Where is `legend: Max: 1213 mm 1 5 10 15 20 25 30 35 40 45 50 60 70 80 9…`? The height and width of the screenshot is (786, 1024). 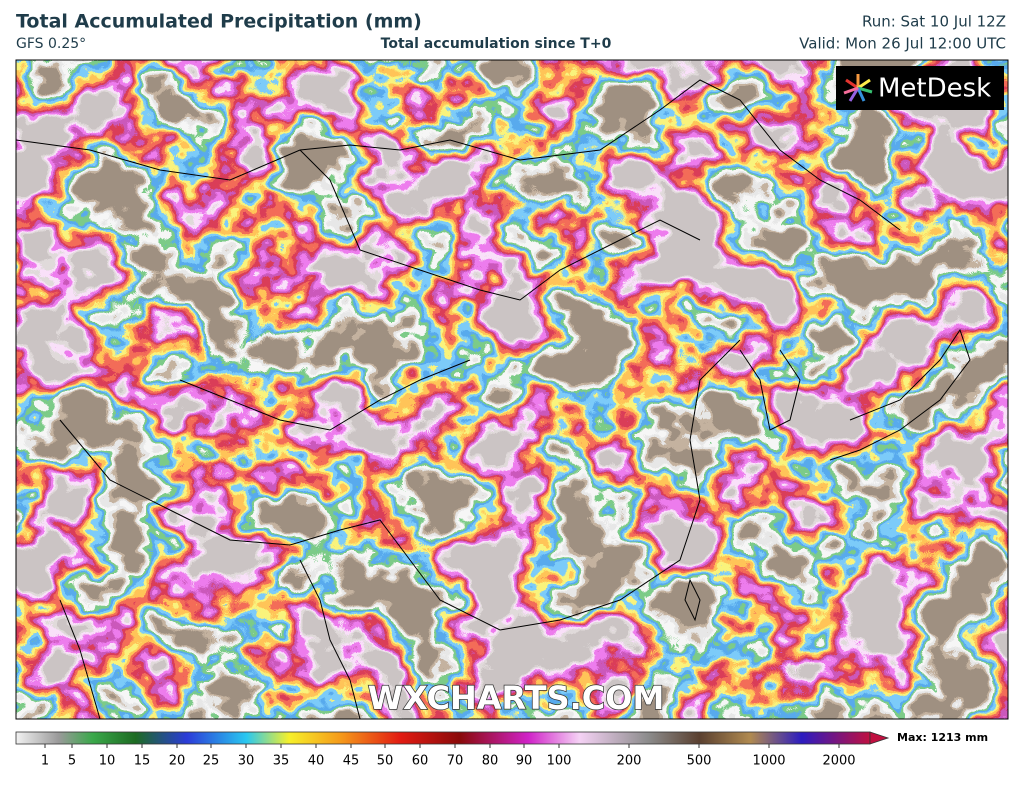
legend: Max: 1213 mm 1 5 10 15 20 25 30 35 40 45 50 60 70 80 9… is located at coordinates (501, 750).